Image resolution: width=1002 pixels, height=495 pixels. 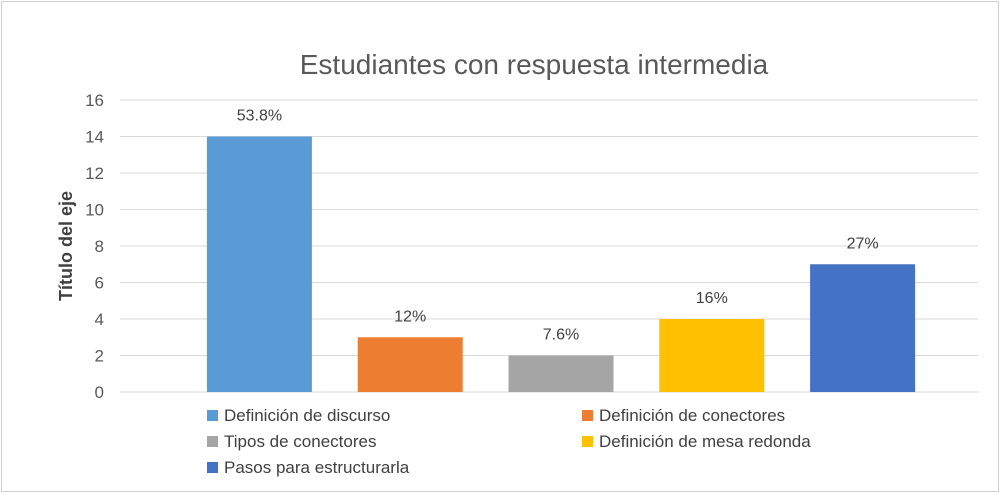 I want to click on legend-label: Definición de mesa redonda, so click(x=705, y=441).